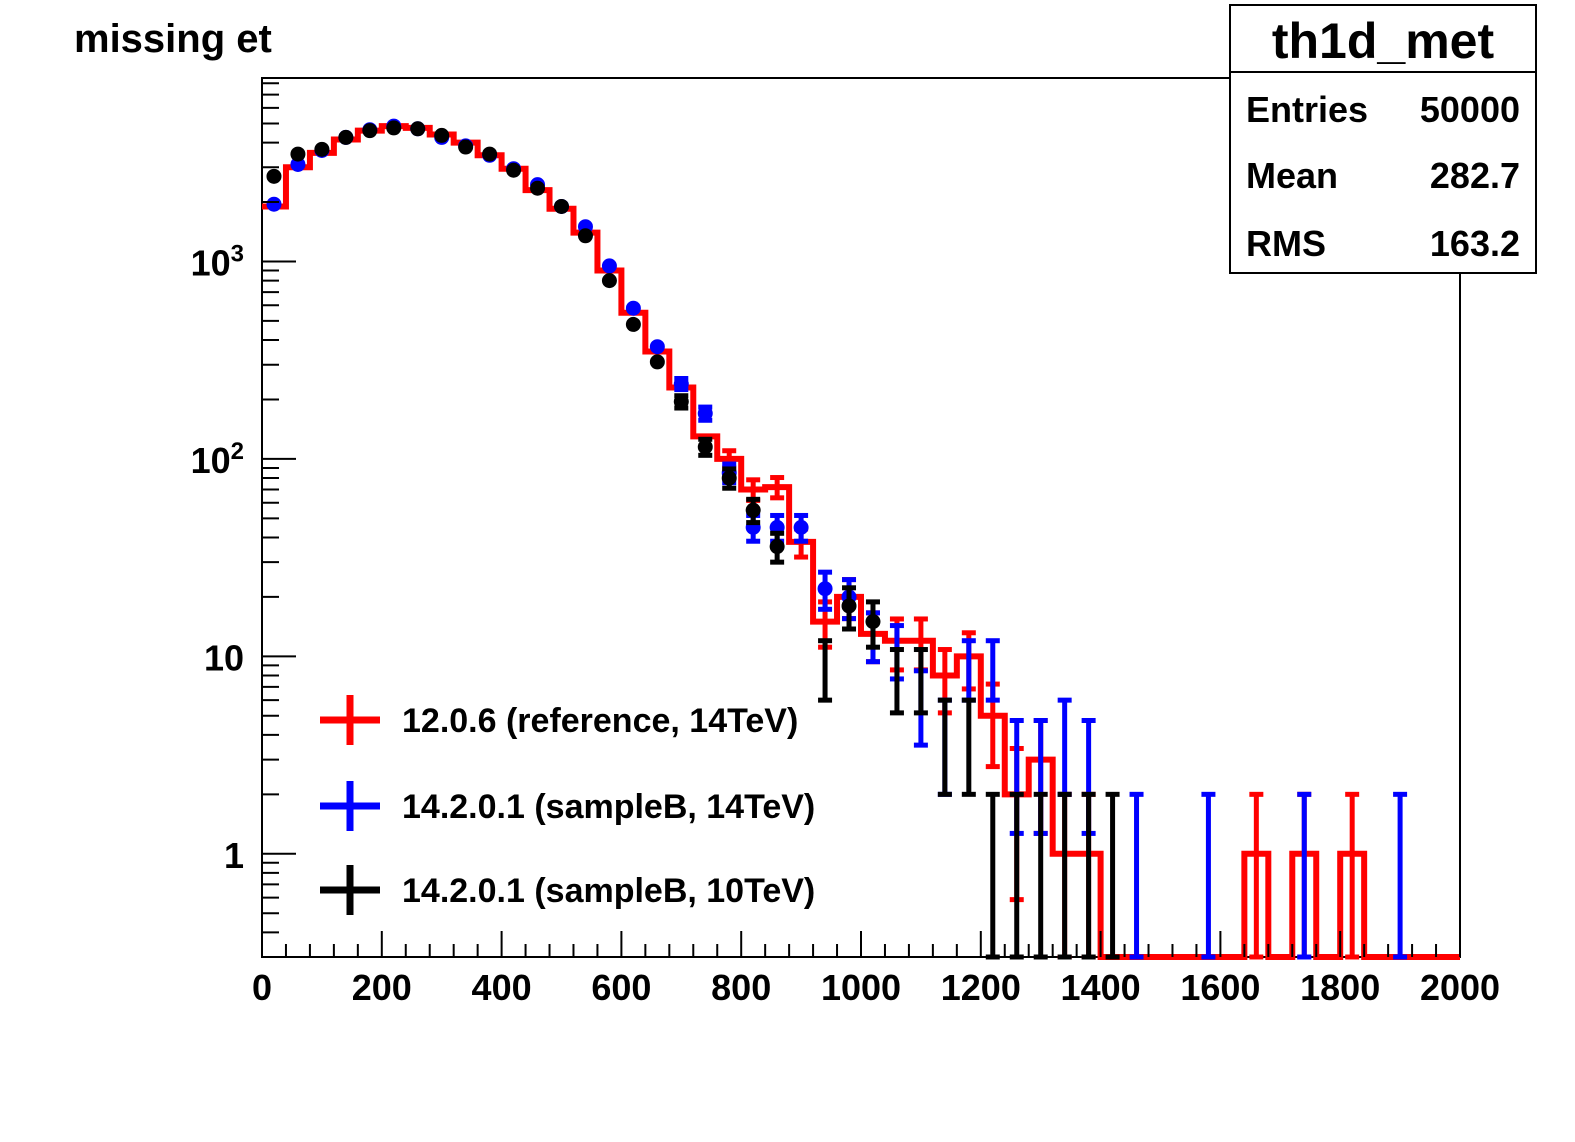  I want to click on chart-title: missing et, so click(173, 39).